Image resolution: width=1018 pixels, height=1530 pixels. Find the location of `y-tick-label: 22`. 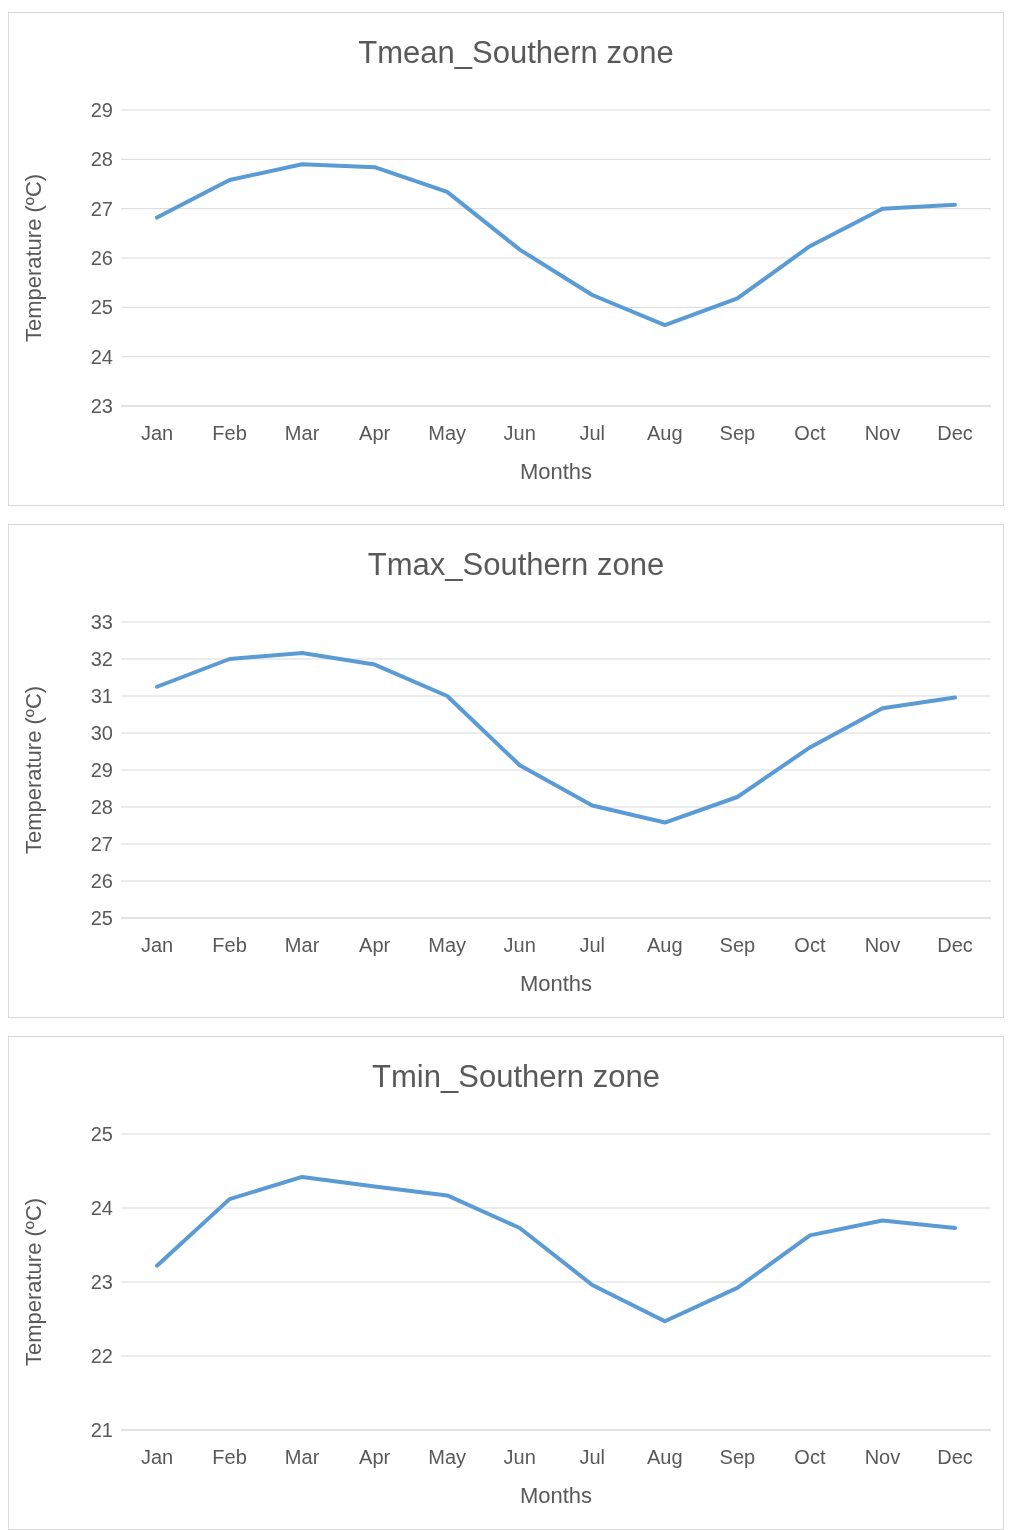

y-tick-label: 22 is located at coordinates (101, 1356).